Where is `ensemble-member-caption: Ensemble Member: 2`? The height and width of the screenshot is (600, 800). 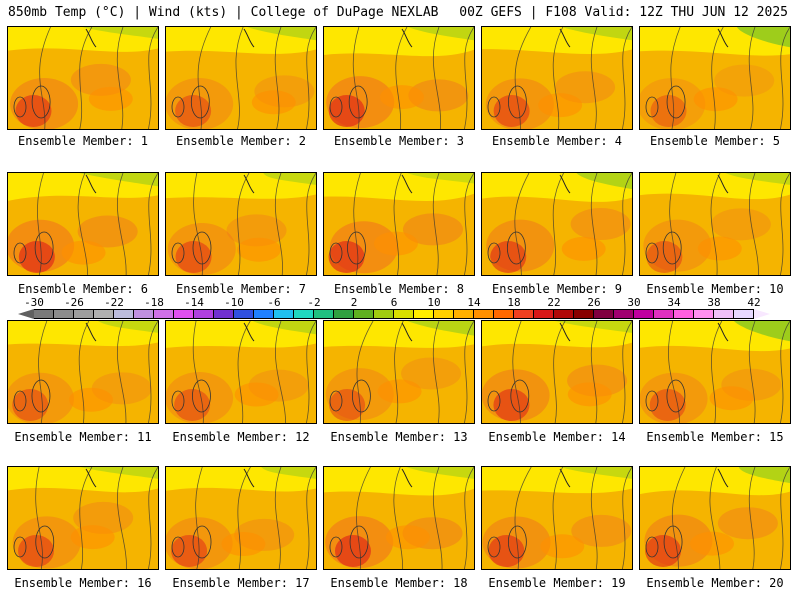 ensemble-member-caption: Ensemble Member: 2 is located at coordinates (241, 141).